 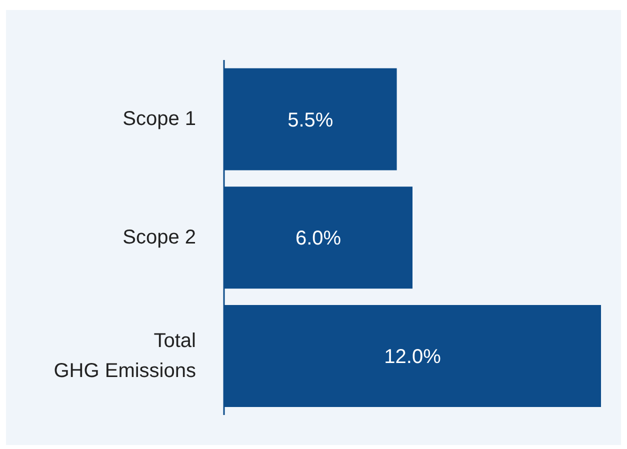 What do you see at coordinates (125, 356) in the screenshot?
I see `y-tick-label: Total GHG Emissions` at bounding box center [125, 356].